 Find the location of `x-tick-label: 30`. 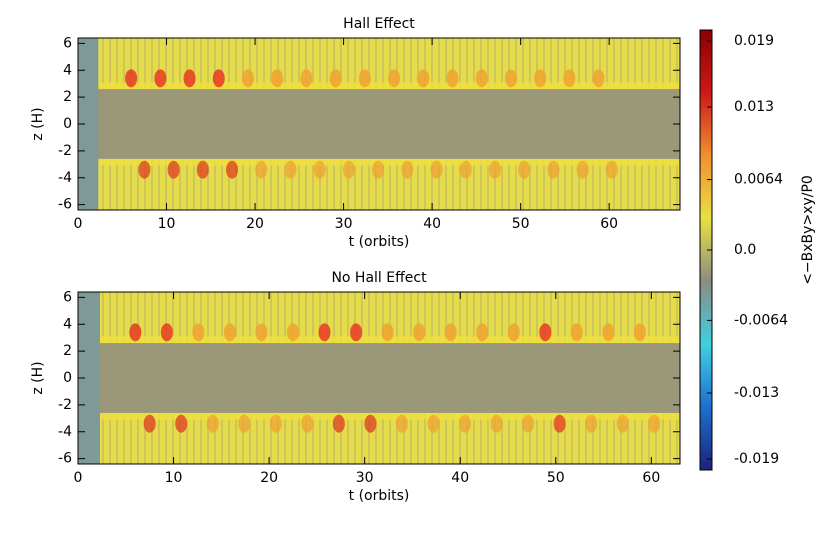

x-tick-label: 30 is located at coordinates (344, 224).